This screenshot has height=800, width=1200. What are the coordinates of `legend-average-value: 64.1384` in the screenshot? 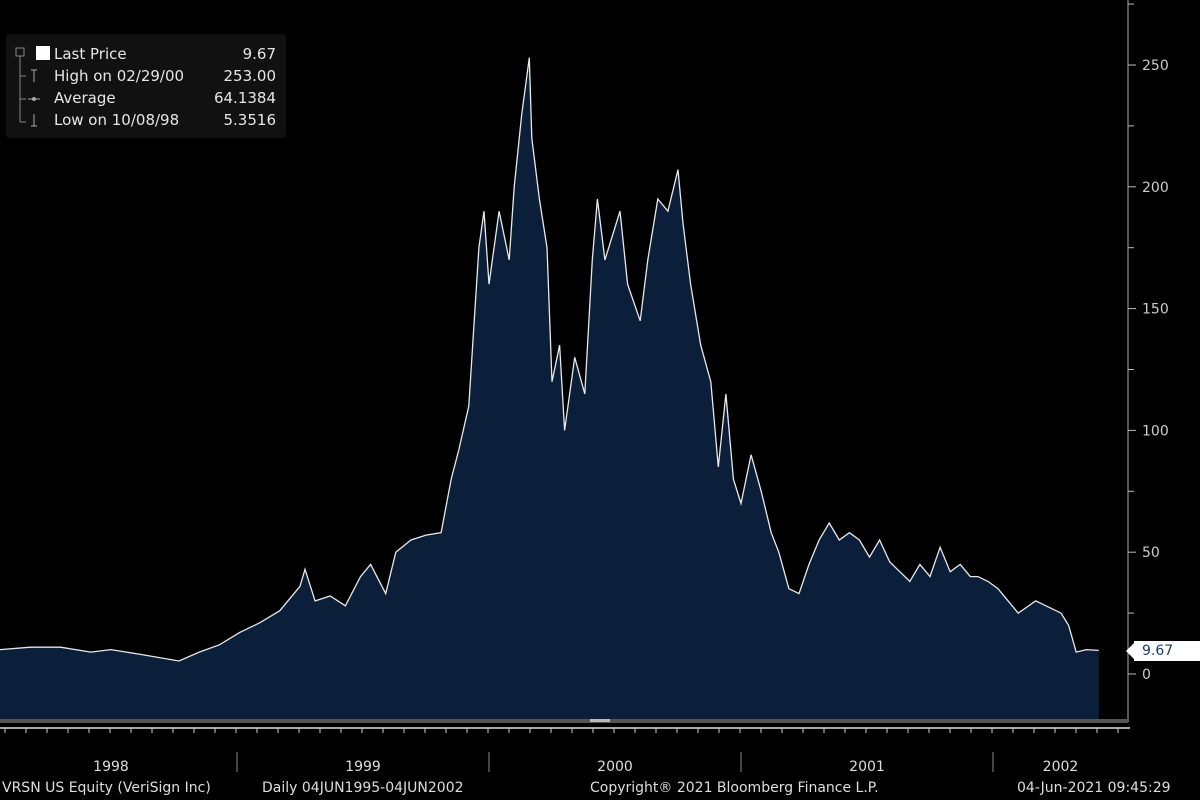 It's located at (244, 98).